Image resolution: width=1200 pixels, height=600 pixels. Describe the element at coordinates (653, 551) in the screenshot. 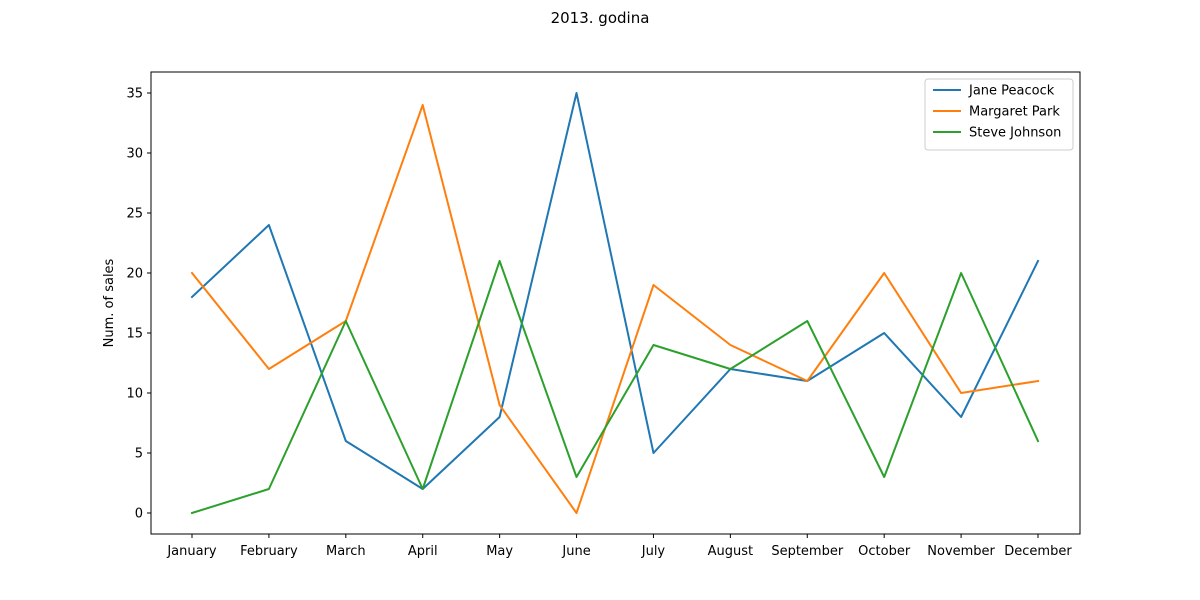

I see `x-tick-label: July` at that location.